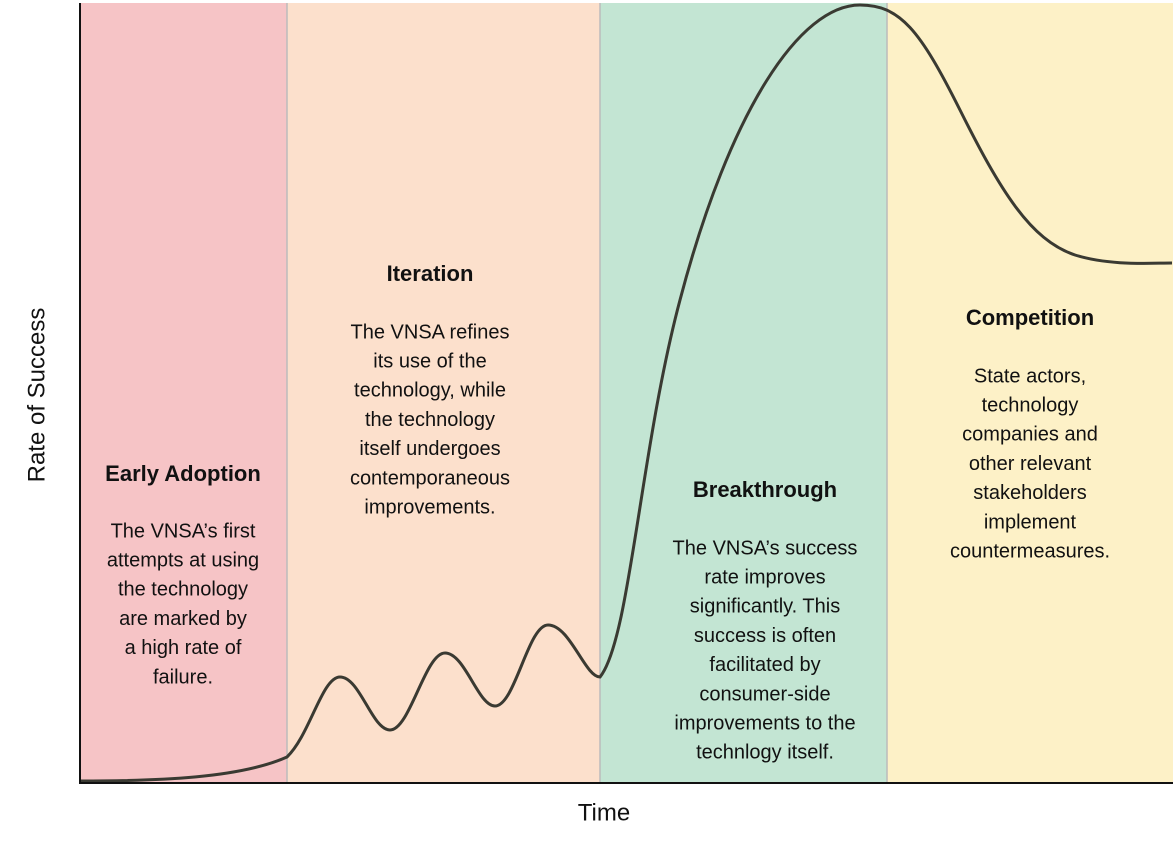 This screenshot has width=1176, height=844. I want to click on phase-description: technology, while, so click(430, 391).